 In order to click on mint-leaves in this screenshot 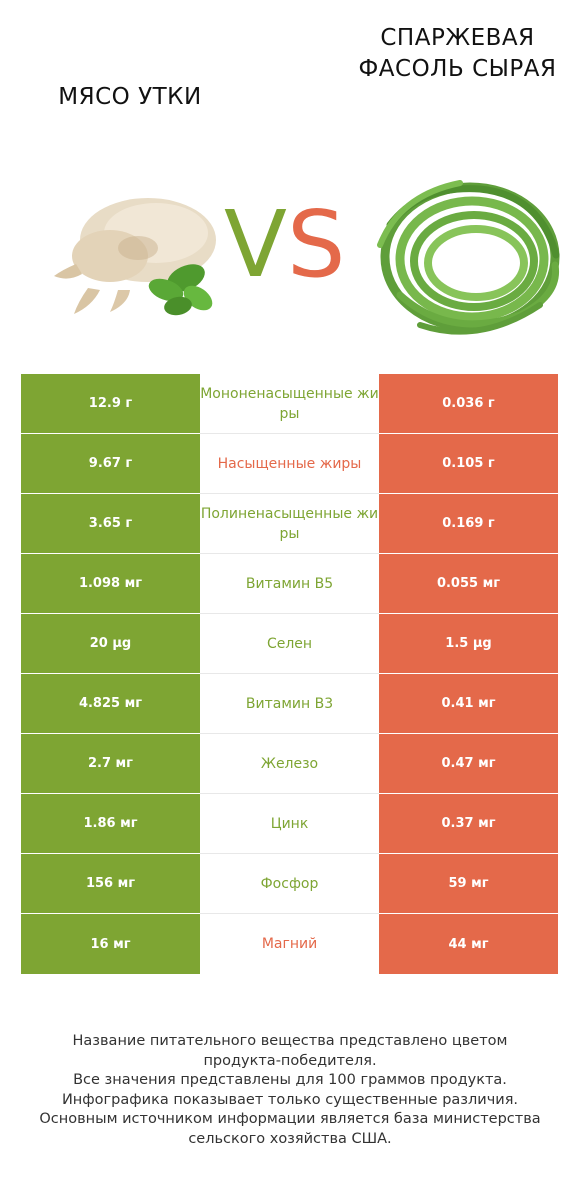, I will do `click(180, 290)`.